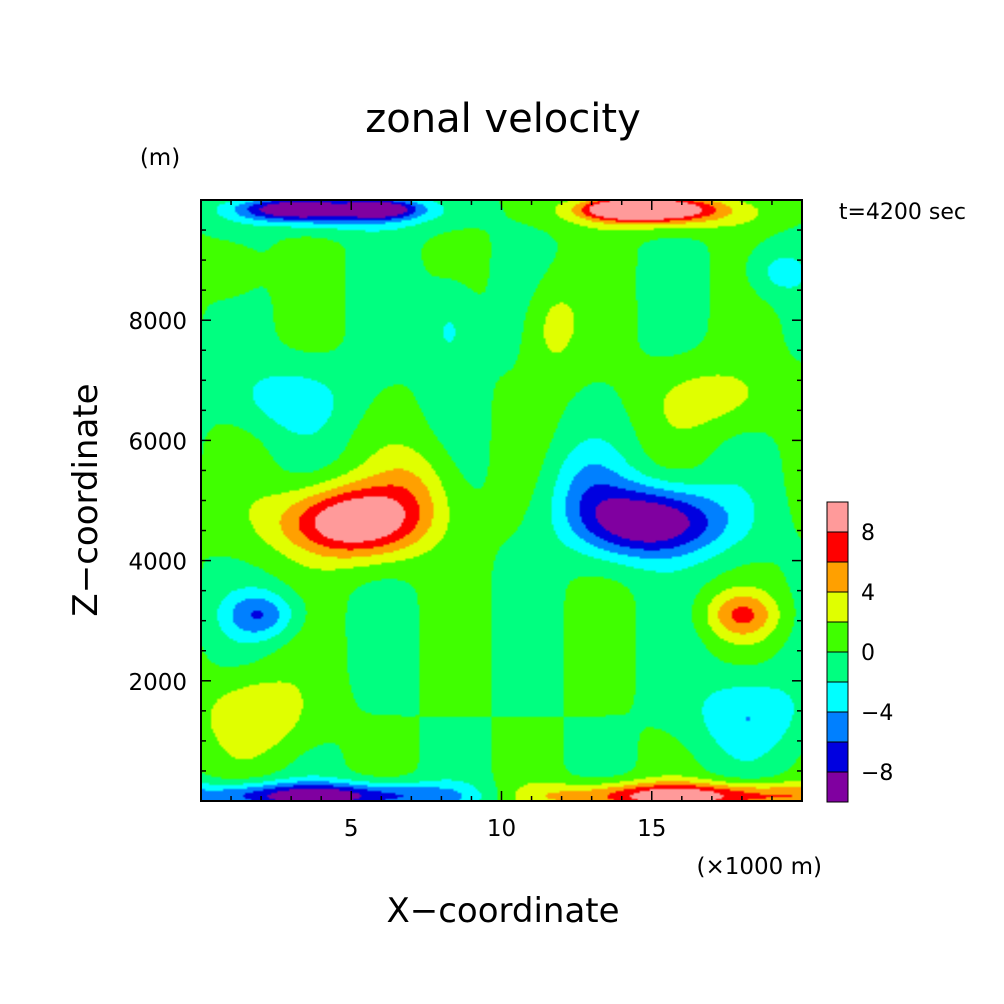 Image resolution: width=1004 pixels, height=1004 pixels. What do you see at coordinates (157, 683) in the screenshot?
I see `y-tick-label: 2000` at bounding box center [157, 683].